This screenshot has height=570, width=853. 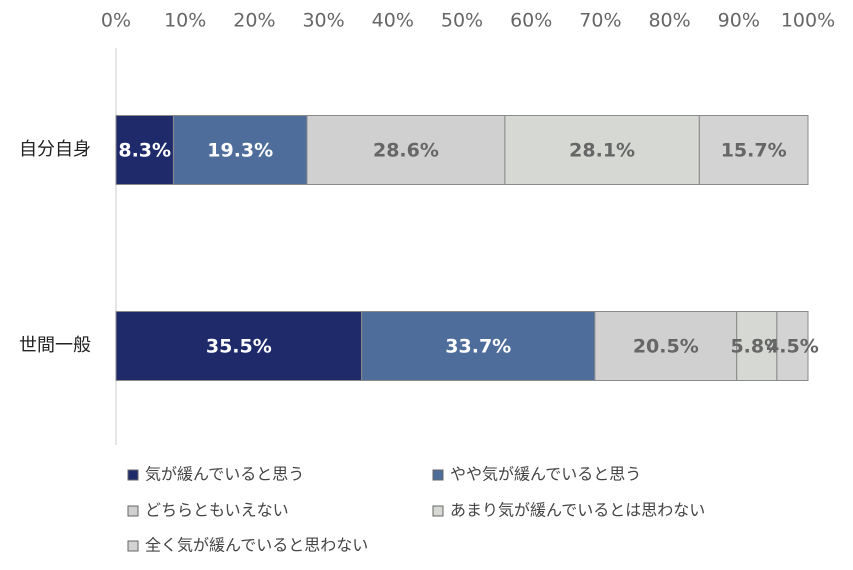 I want to click on x-tick-label: 60%, so click(x=531, y=21).